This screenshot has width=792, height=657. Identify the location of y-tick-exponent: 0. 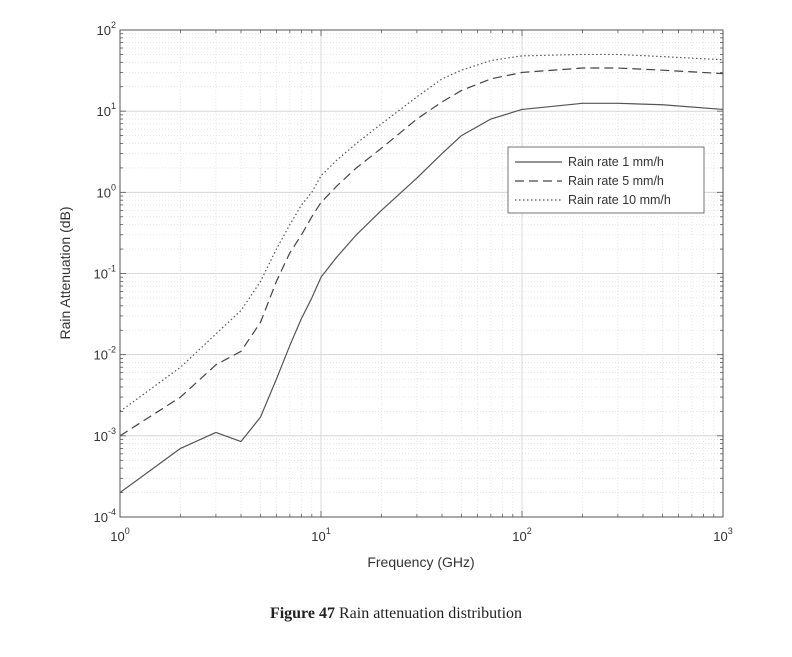
(113, 187).